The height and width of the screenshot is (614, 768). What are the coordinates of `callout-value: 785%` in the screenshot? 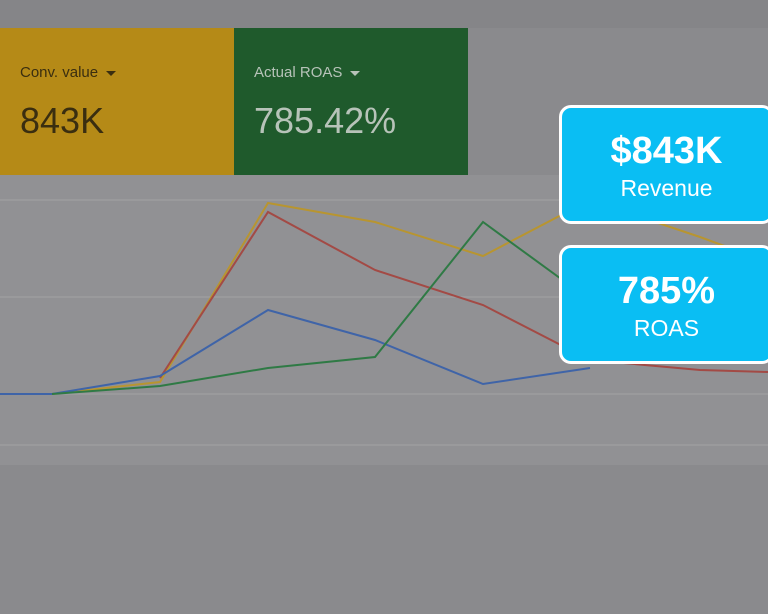 It's located at (666, 291).